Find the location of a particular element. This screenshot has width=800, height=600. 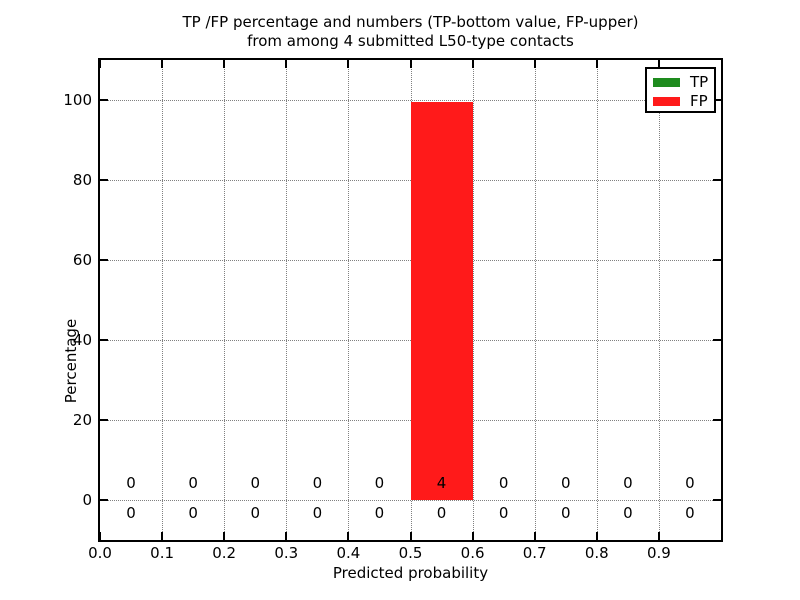

tp-swatch-icon is located at coordinates (666, 82).